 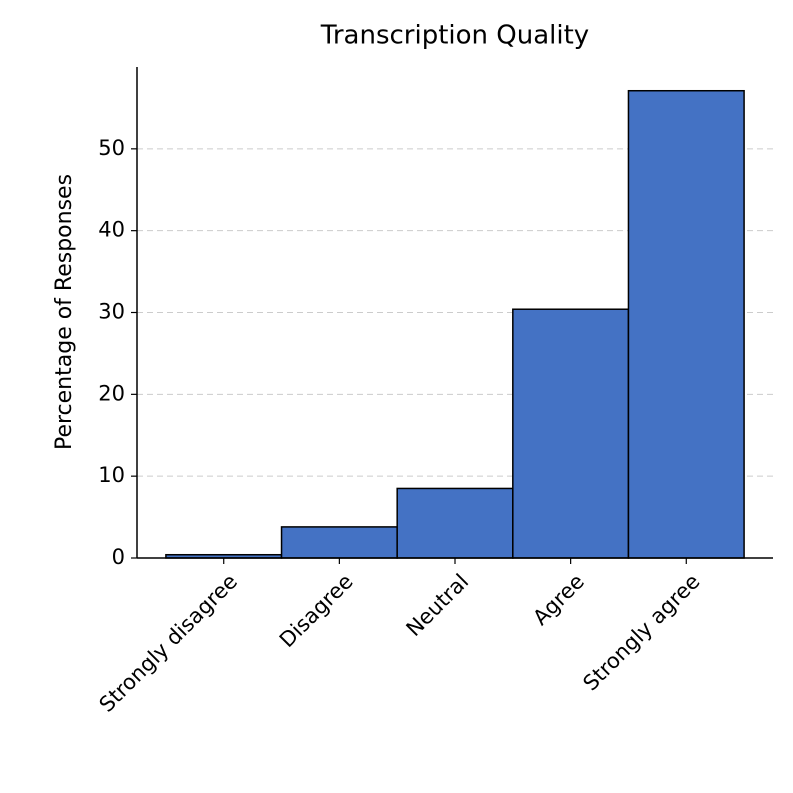 I want to click on y-tick-label: 0, so click(x=118, y=557).